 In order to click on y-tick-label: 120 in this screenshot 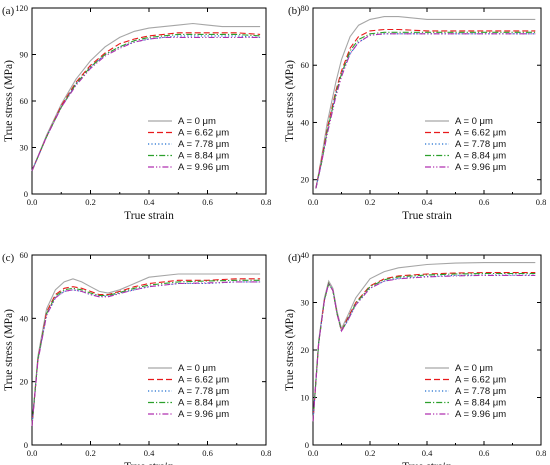, I will do `click(21, 8)`.